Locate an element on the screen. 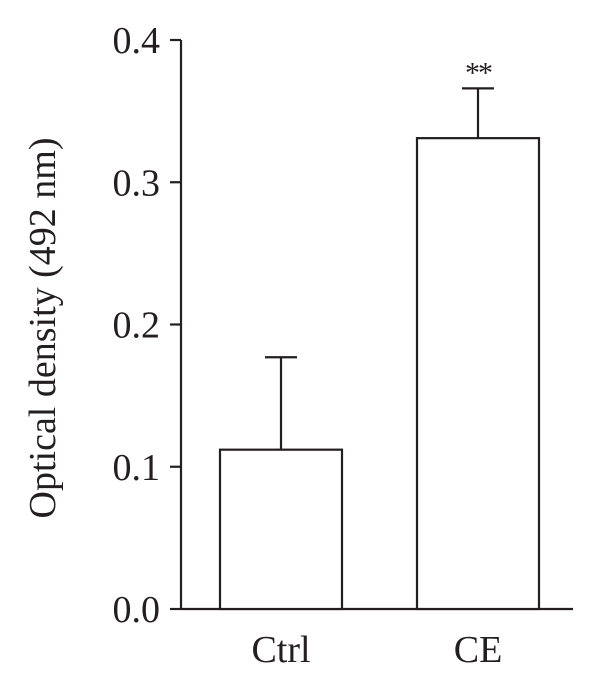  y-tick-label: 0.3 is located at coordinates (137, 183).